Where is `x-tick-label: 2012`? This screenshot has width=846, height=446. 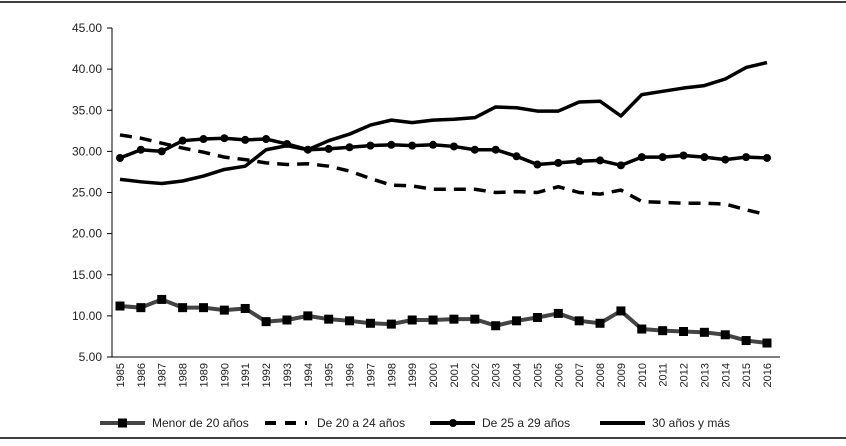 x-tick-label: 2012 is located at coordinates (685, 375).